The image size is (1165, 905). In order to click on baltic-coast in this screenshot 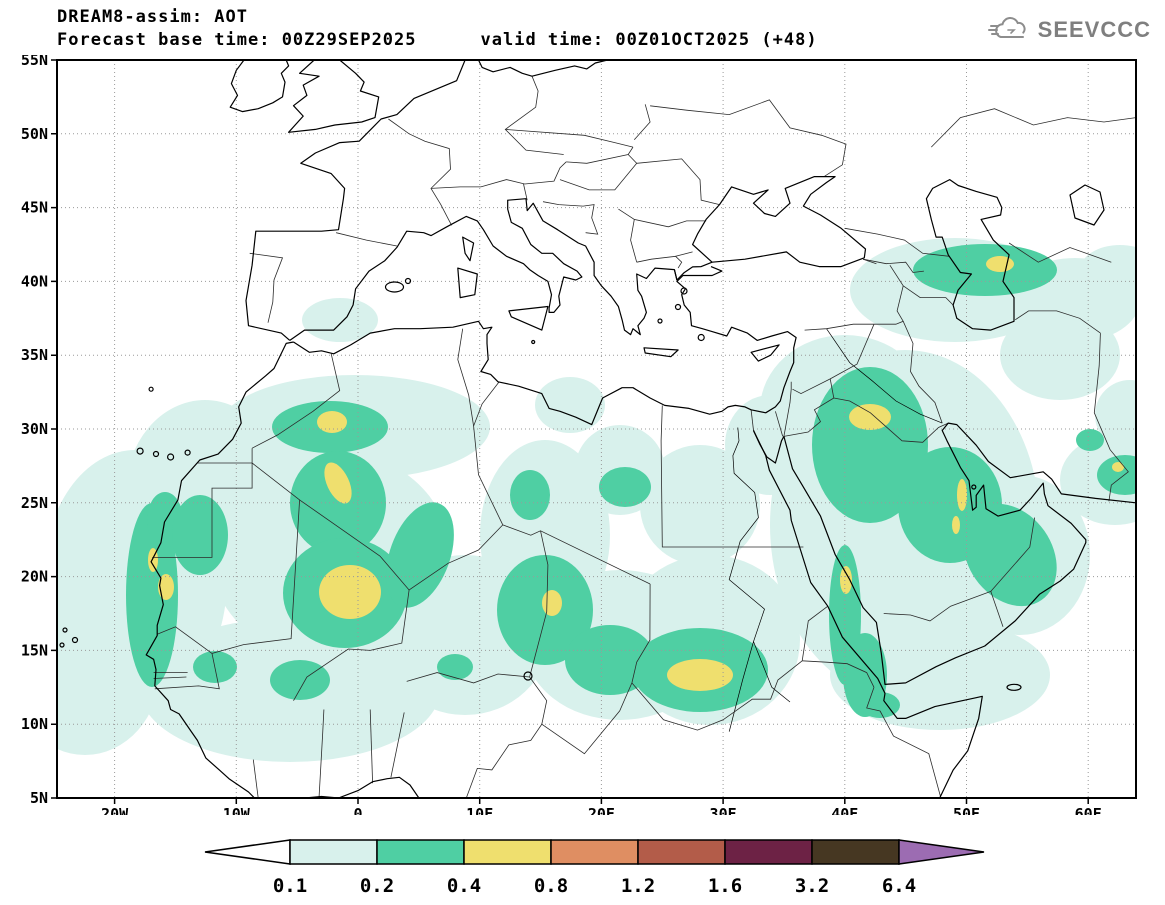, I will do `click(542, 68)`.